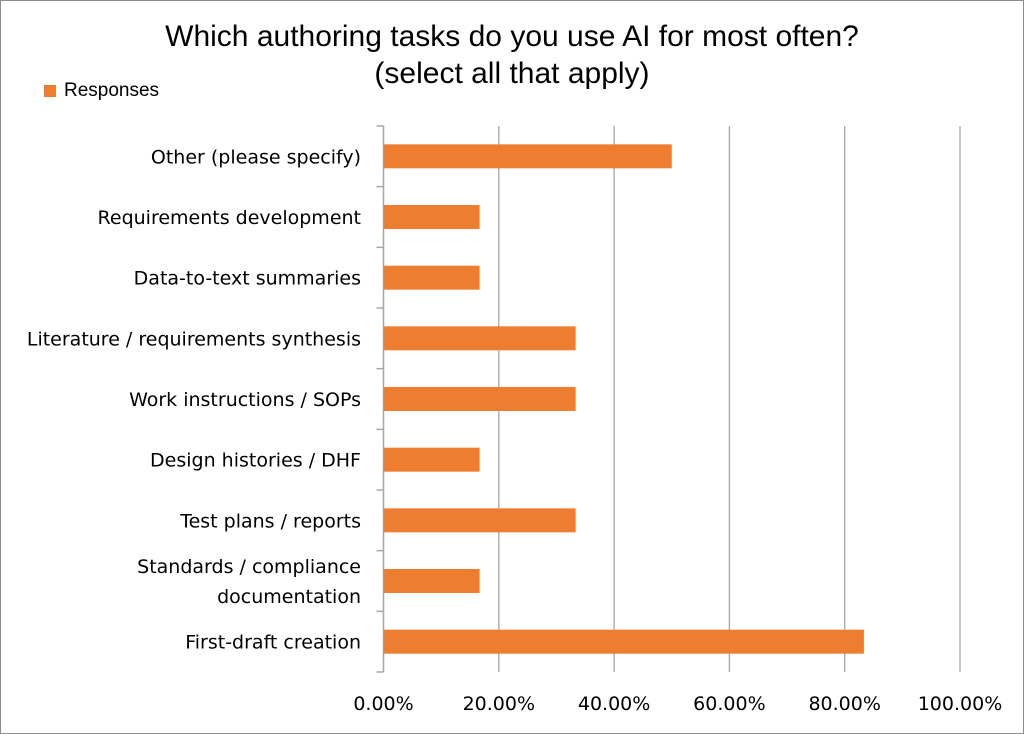 The image size is (1024, 734). What do you see at coordinates (844, 704) in the screenshot?
I see `x-tick-label: 80.00%` at bounding box center [844, 704].